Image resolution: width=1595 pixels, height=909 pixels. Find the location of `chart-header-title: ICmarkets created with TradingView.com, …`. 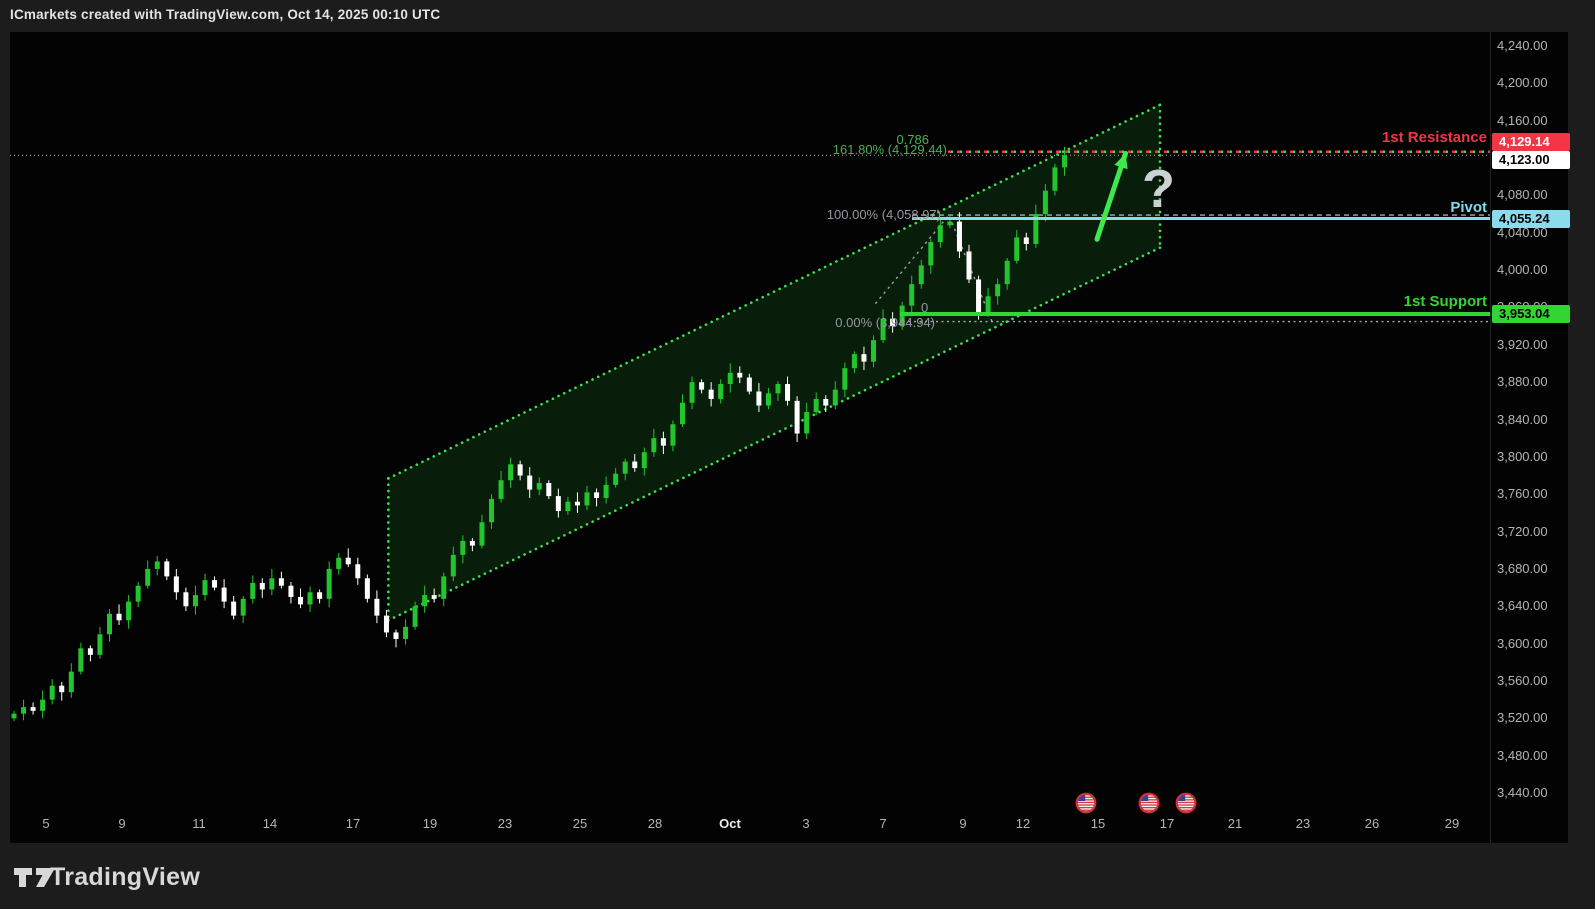

chart-header-title: ICmarkets created with TradingView.com, … is located at coordinates (225, 14).